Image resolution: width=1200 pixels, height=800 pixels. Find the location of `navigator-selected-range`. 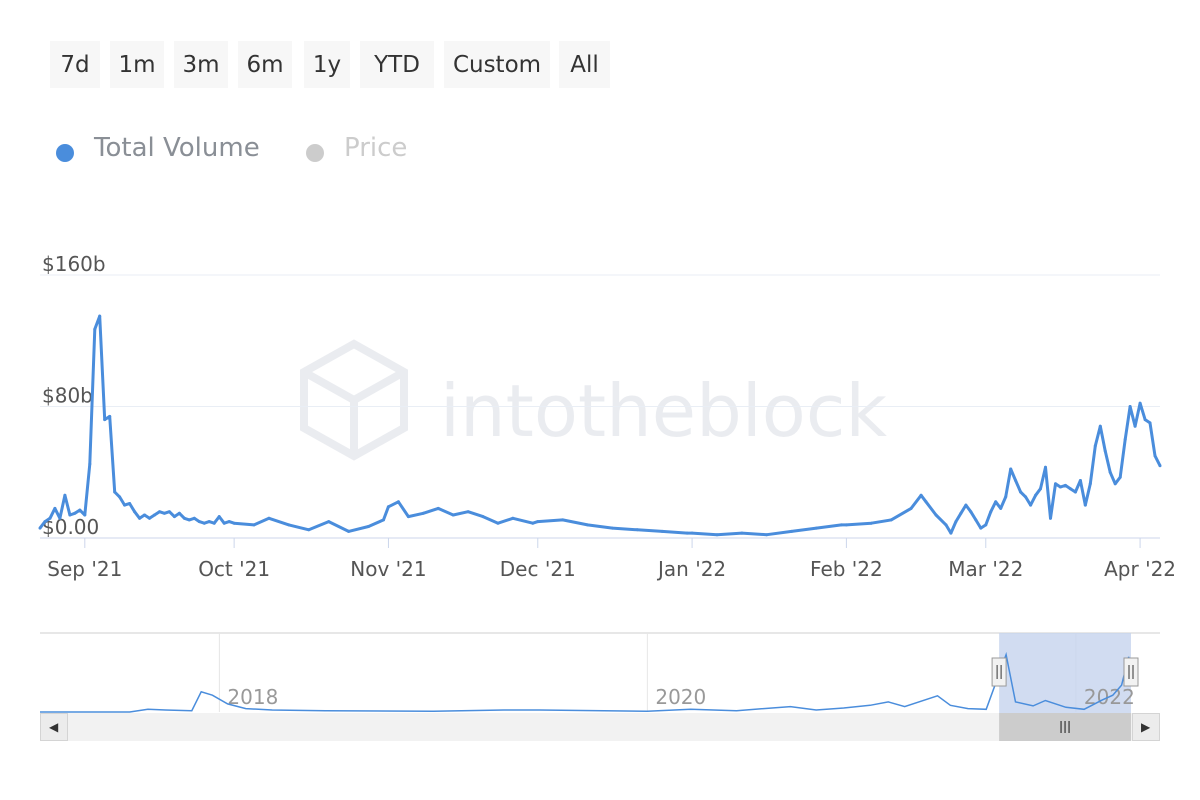

navigator-selected-range is located at coordinates (1065, 673).